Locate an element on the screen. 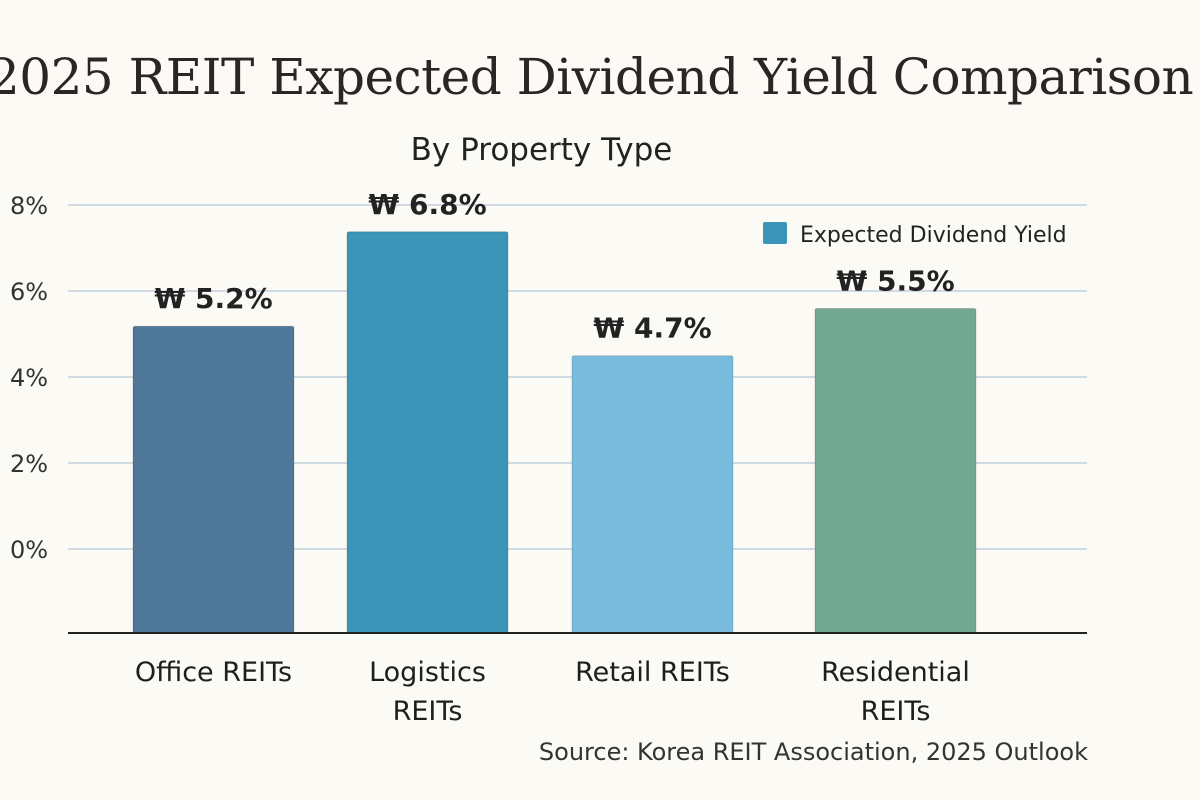 The width and height of the screenshot is (1200, 800). y-tick-label: 4% is located at coordinates (29, 378).